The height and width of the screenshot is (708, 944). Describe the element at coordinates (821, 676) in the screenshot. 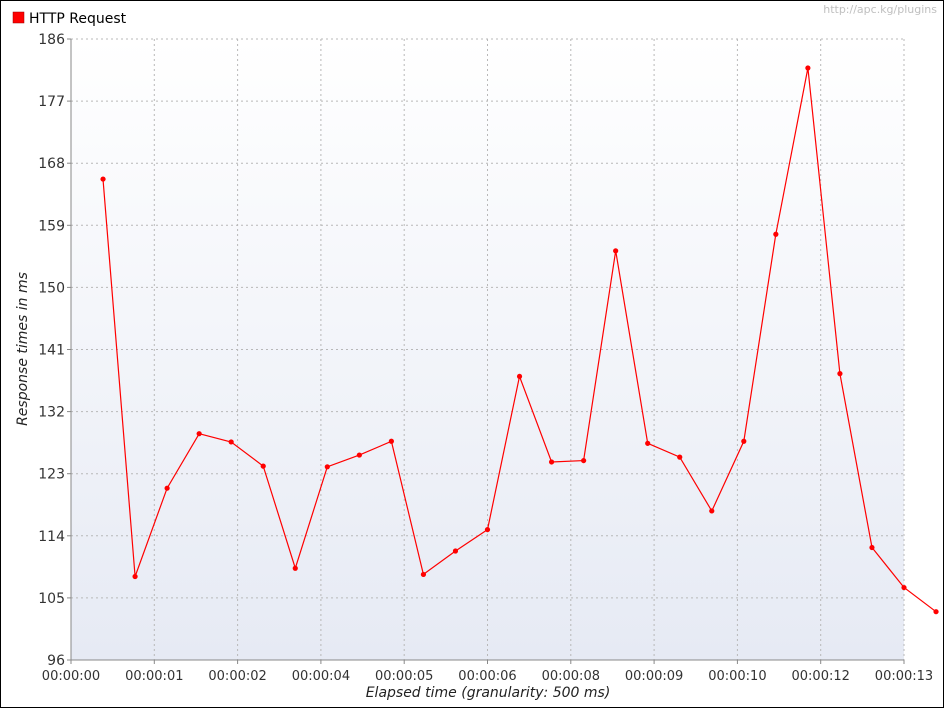

I see `x-tick-label: 00:00:12` at that location.